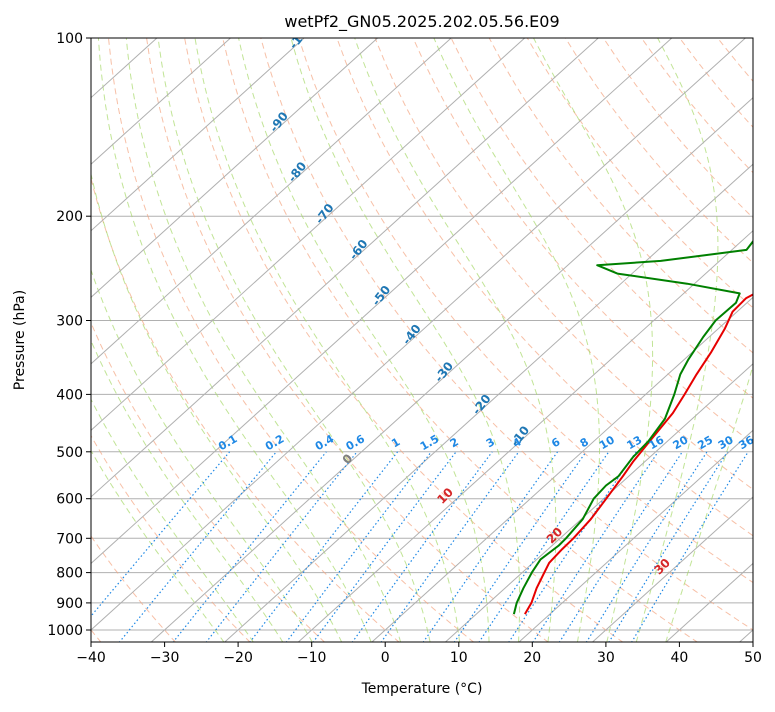  I want to click on x-tick-label: 40, so click(679, 658).